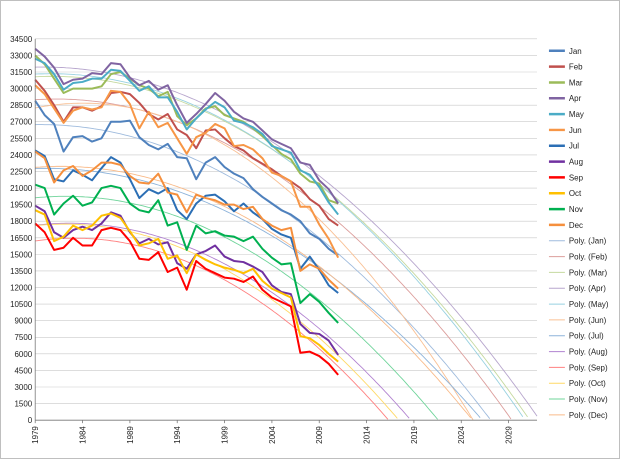 This screenshot has height=459, width=620. I want to click on y-tick-label: 33000, so click(21, 55).